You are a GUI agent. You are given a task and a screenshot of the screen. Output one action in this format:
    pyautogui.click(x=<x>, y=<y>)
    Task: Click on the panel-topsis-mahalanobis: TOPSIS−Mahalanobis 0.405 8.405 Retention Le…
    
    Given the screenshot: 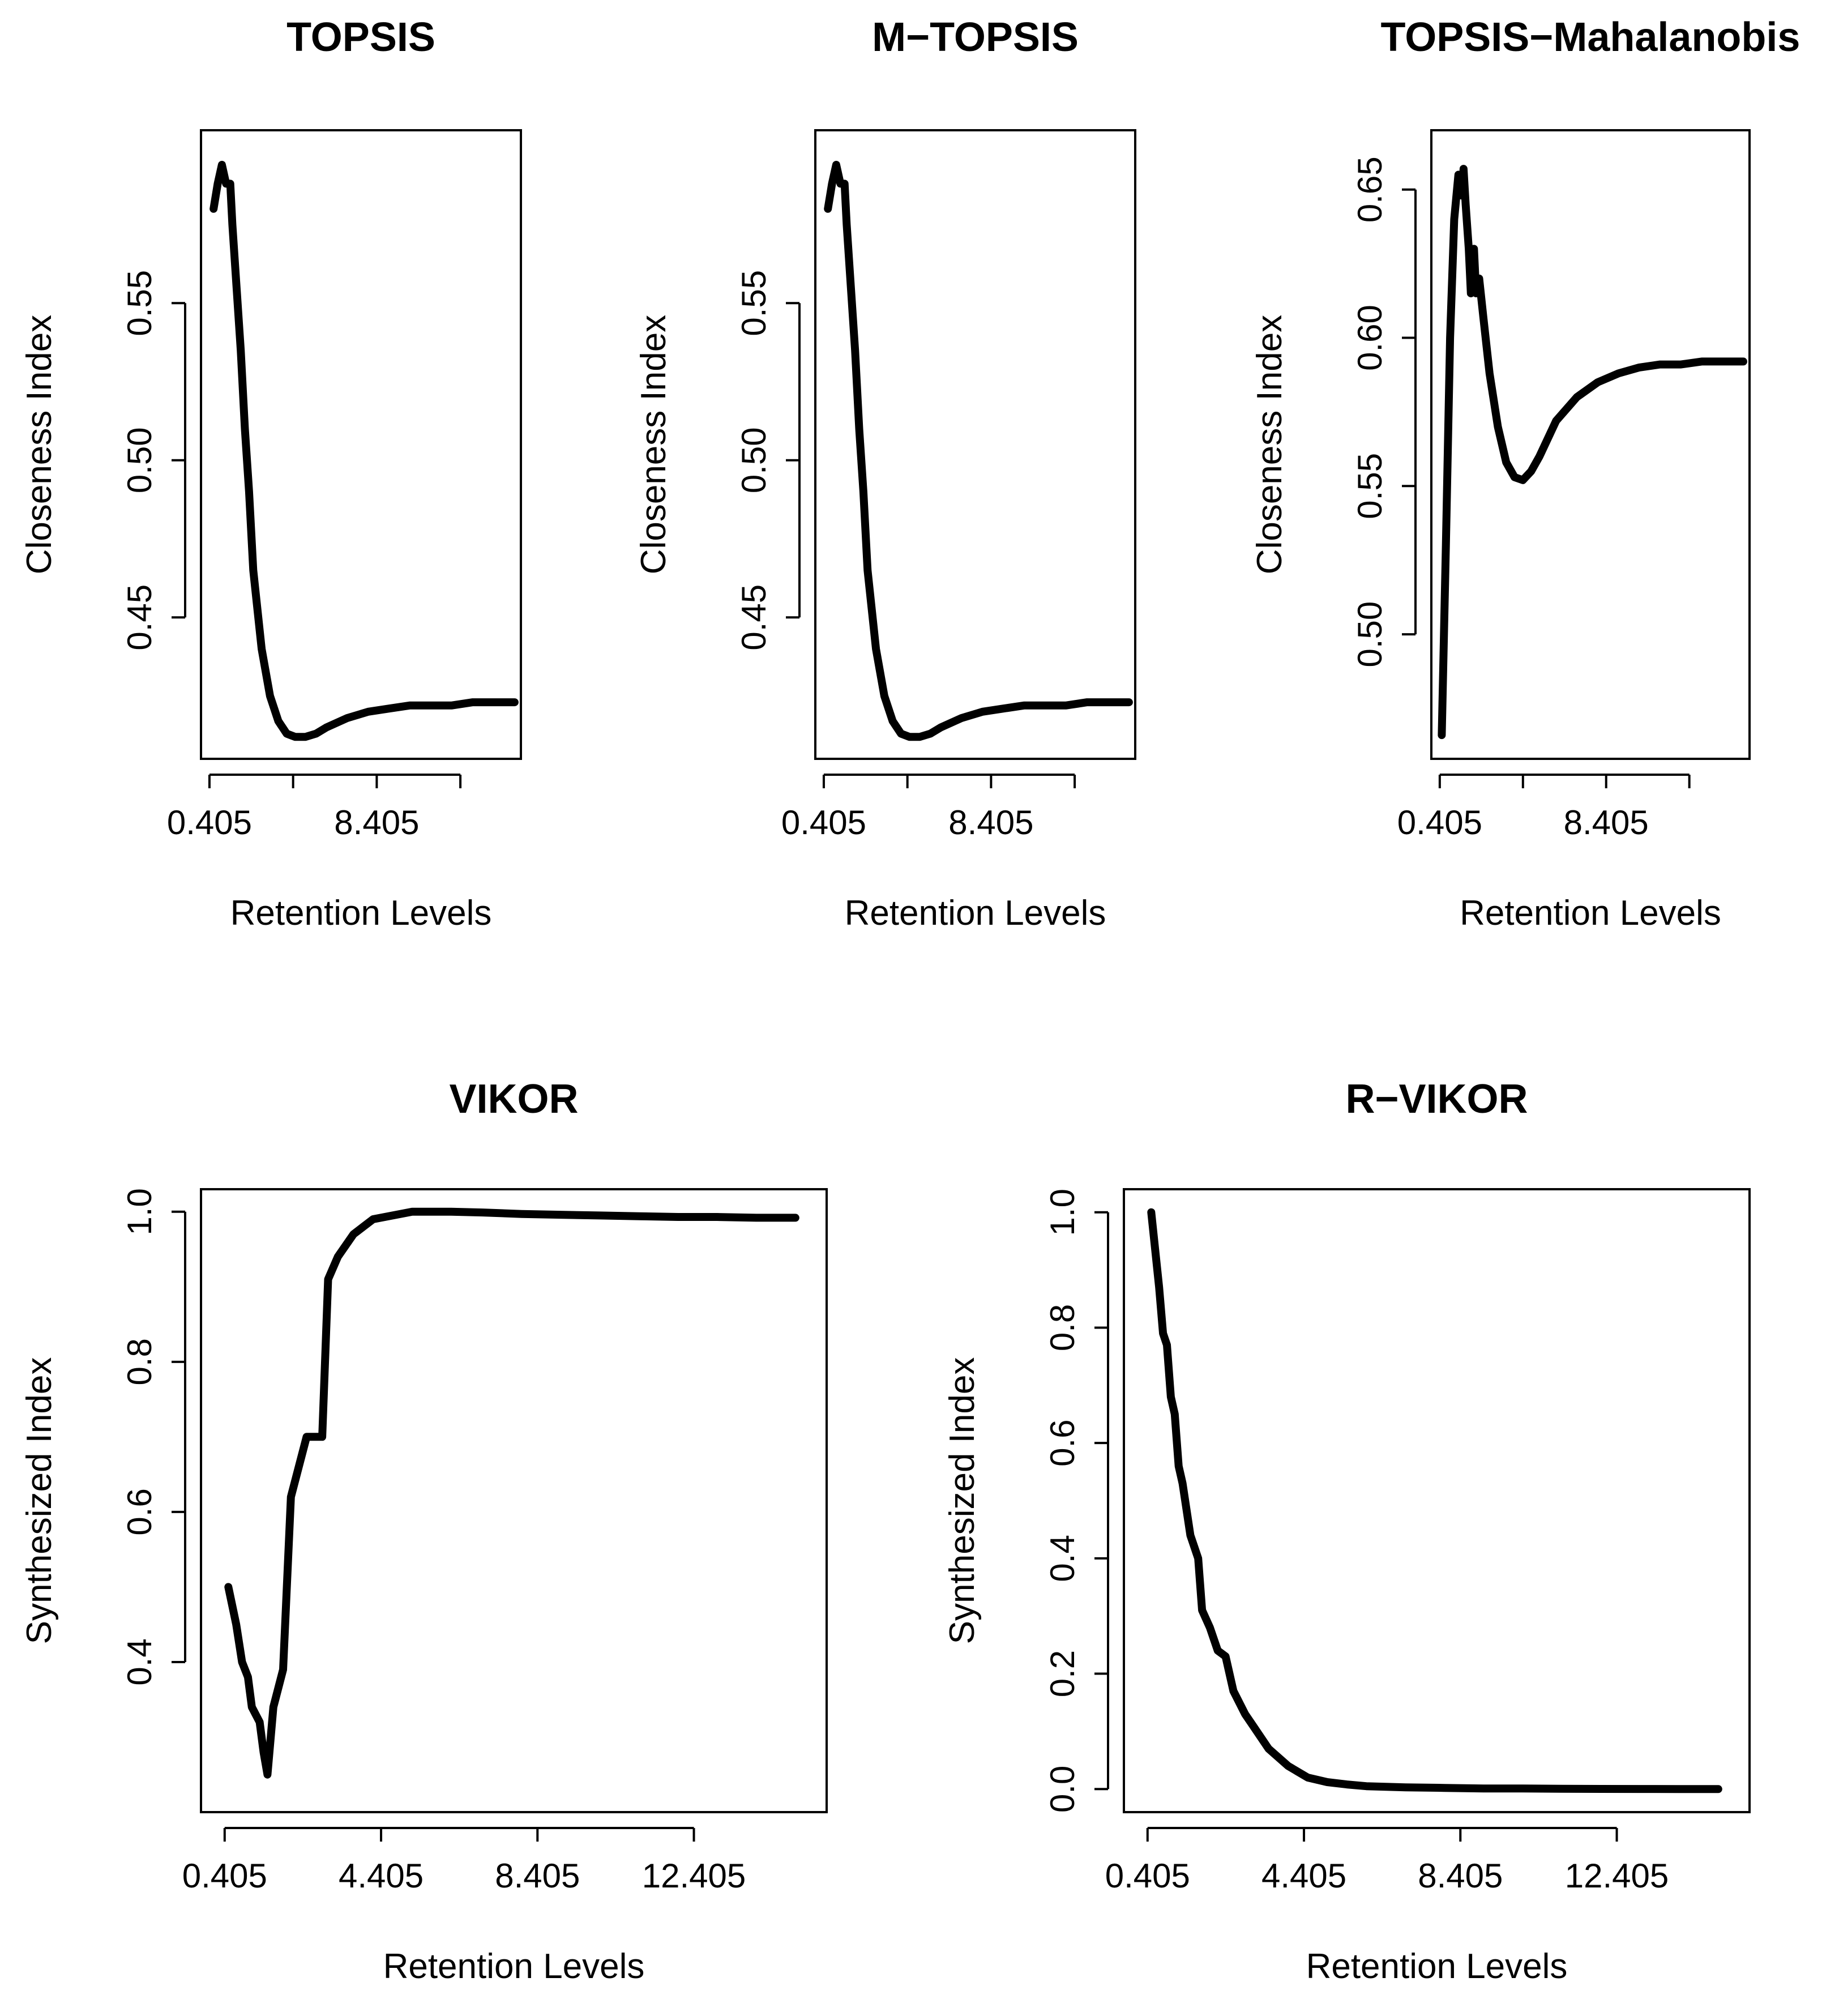 What is the action you would take?
    pyautogui.click(x=1525, y=474)
    